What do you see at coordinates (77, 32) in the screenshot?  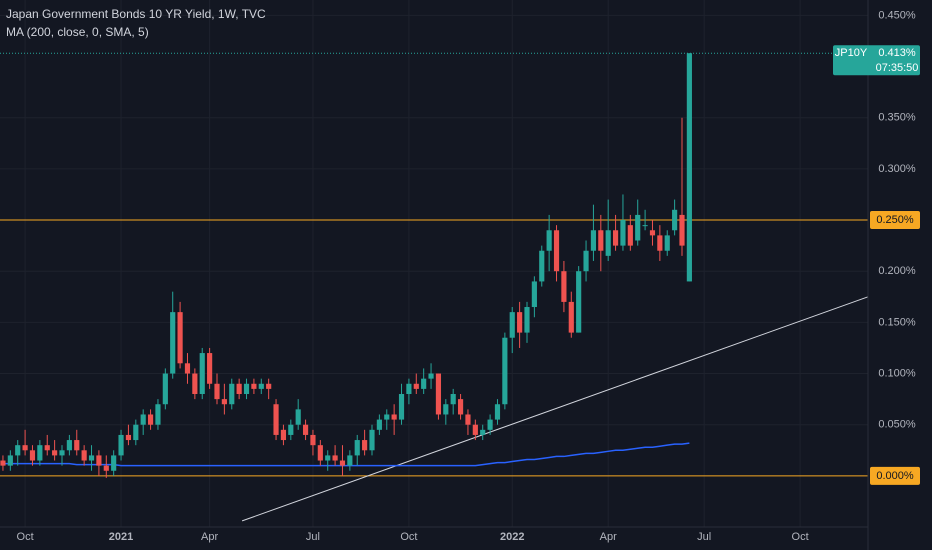 I see `indicator-legend: MA (200, close, 0, SMA, 5)` at bounding box center [77, 32].